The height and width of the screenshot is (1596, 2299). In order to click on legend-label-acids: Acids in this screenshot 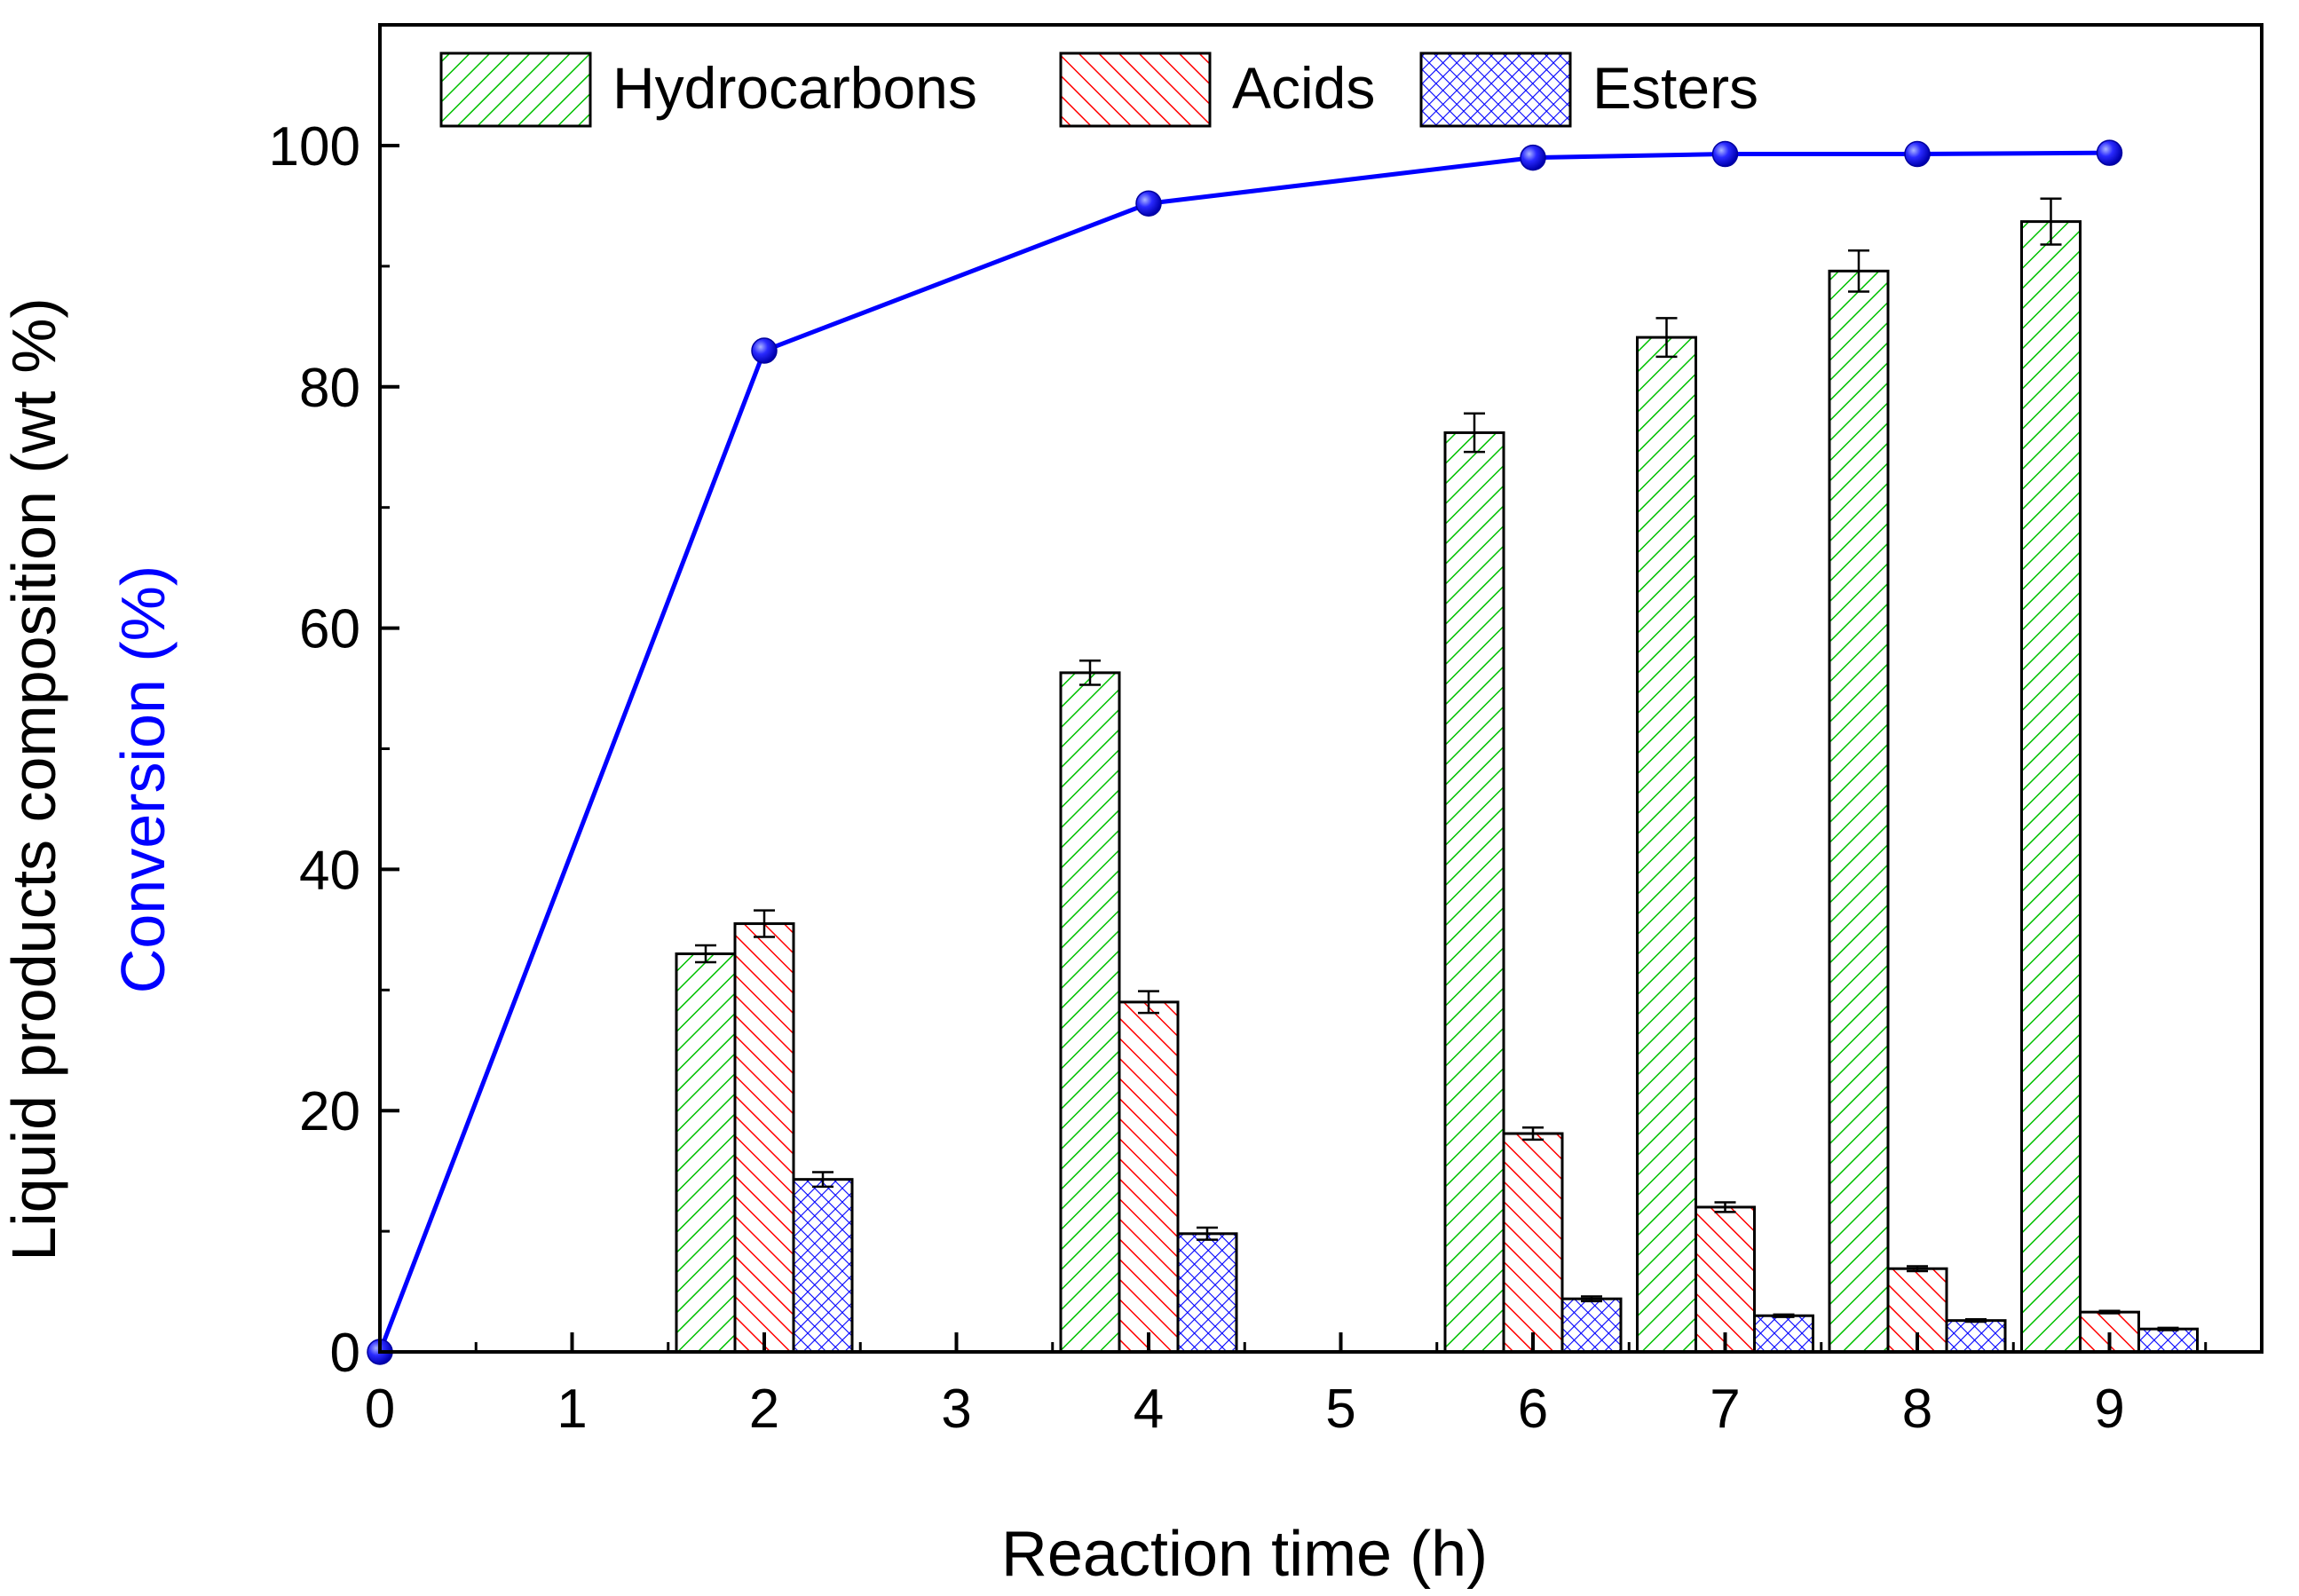, I will do `click(1303, 88)`.